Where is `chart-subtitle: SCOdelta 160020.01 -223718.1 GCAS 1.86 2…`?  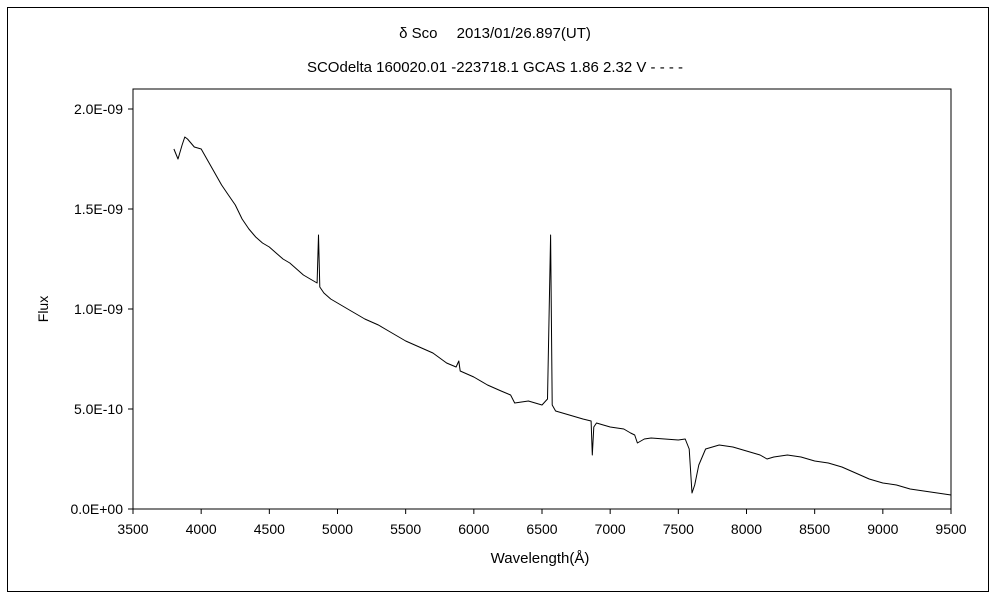 chart-subtitle: SCOdelta 160020.01 -223718.1 GCAS 1.86 2… is located at coordinates (495, 67).